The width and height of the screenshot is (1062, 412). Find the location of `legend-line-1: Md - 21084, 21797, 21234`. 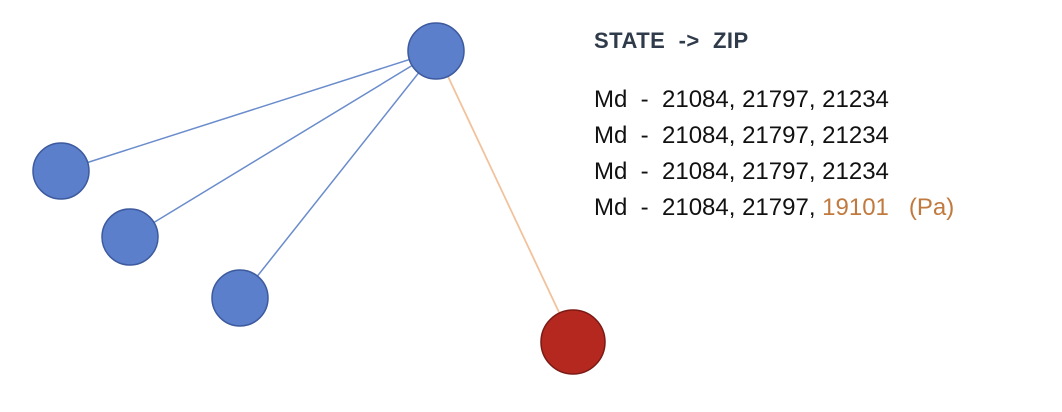

legend-line-1: Md - 21084, 21797, 21234 is located at coordinates (741, 99).